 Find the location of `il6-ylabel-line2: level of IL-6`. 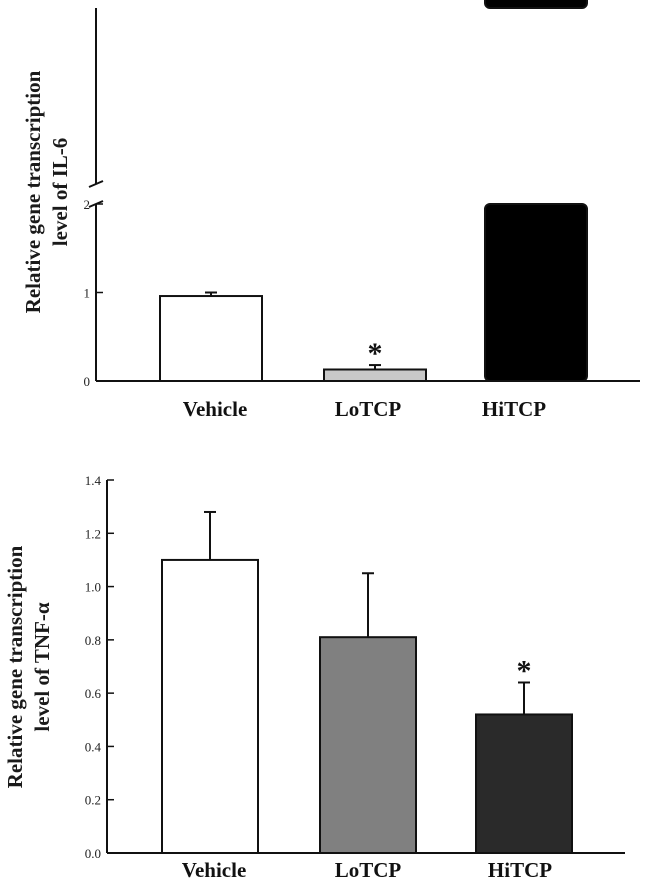

il6-ylabel-line2: level of IL-6 is located at coordinates (60, 192).